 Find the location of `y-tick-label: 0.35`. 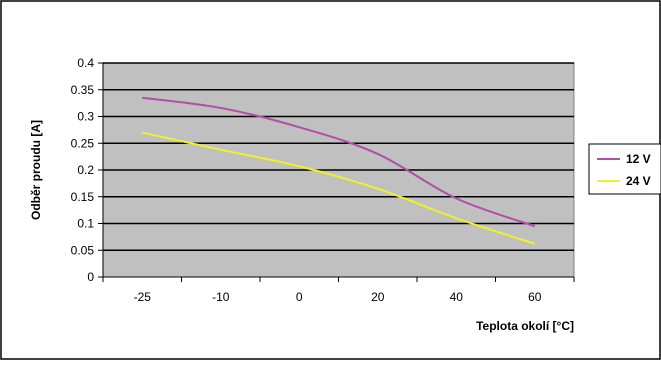

y-tick-label: 0.35 is located at coordinates (83, 90).